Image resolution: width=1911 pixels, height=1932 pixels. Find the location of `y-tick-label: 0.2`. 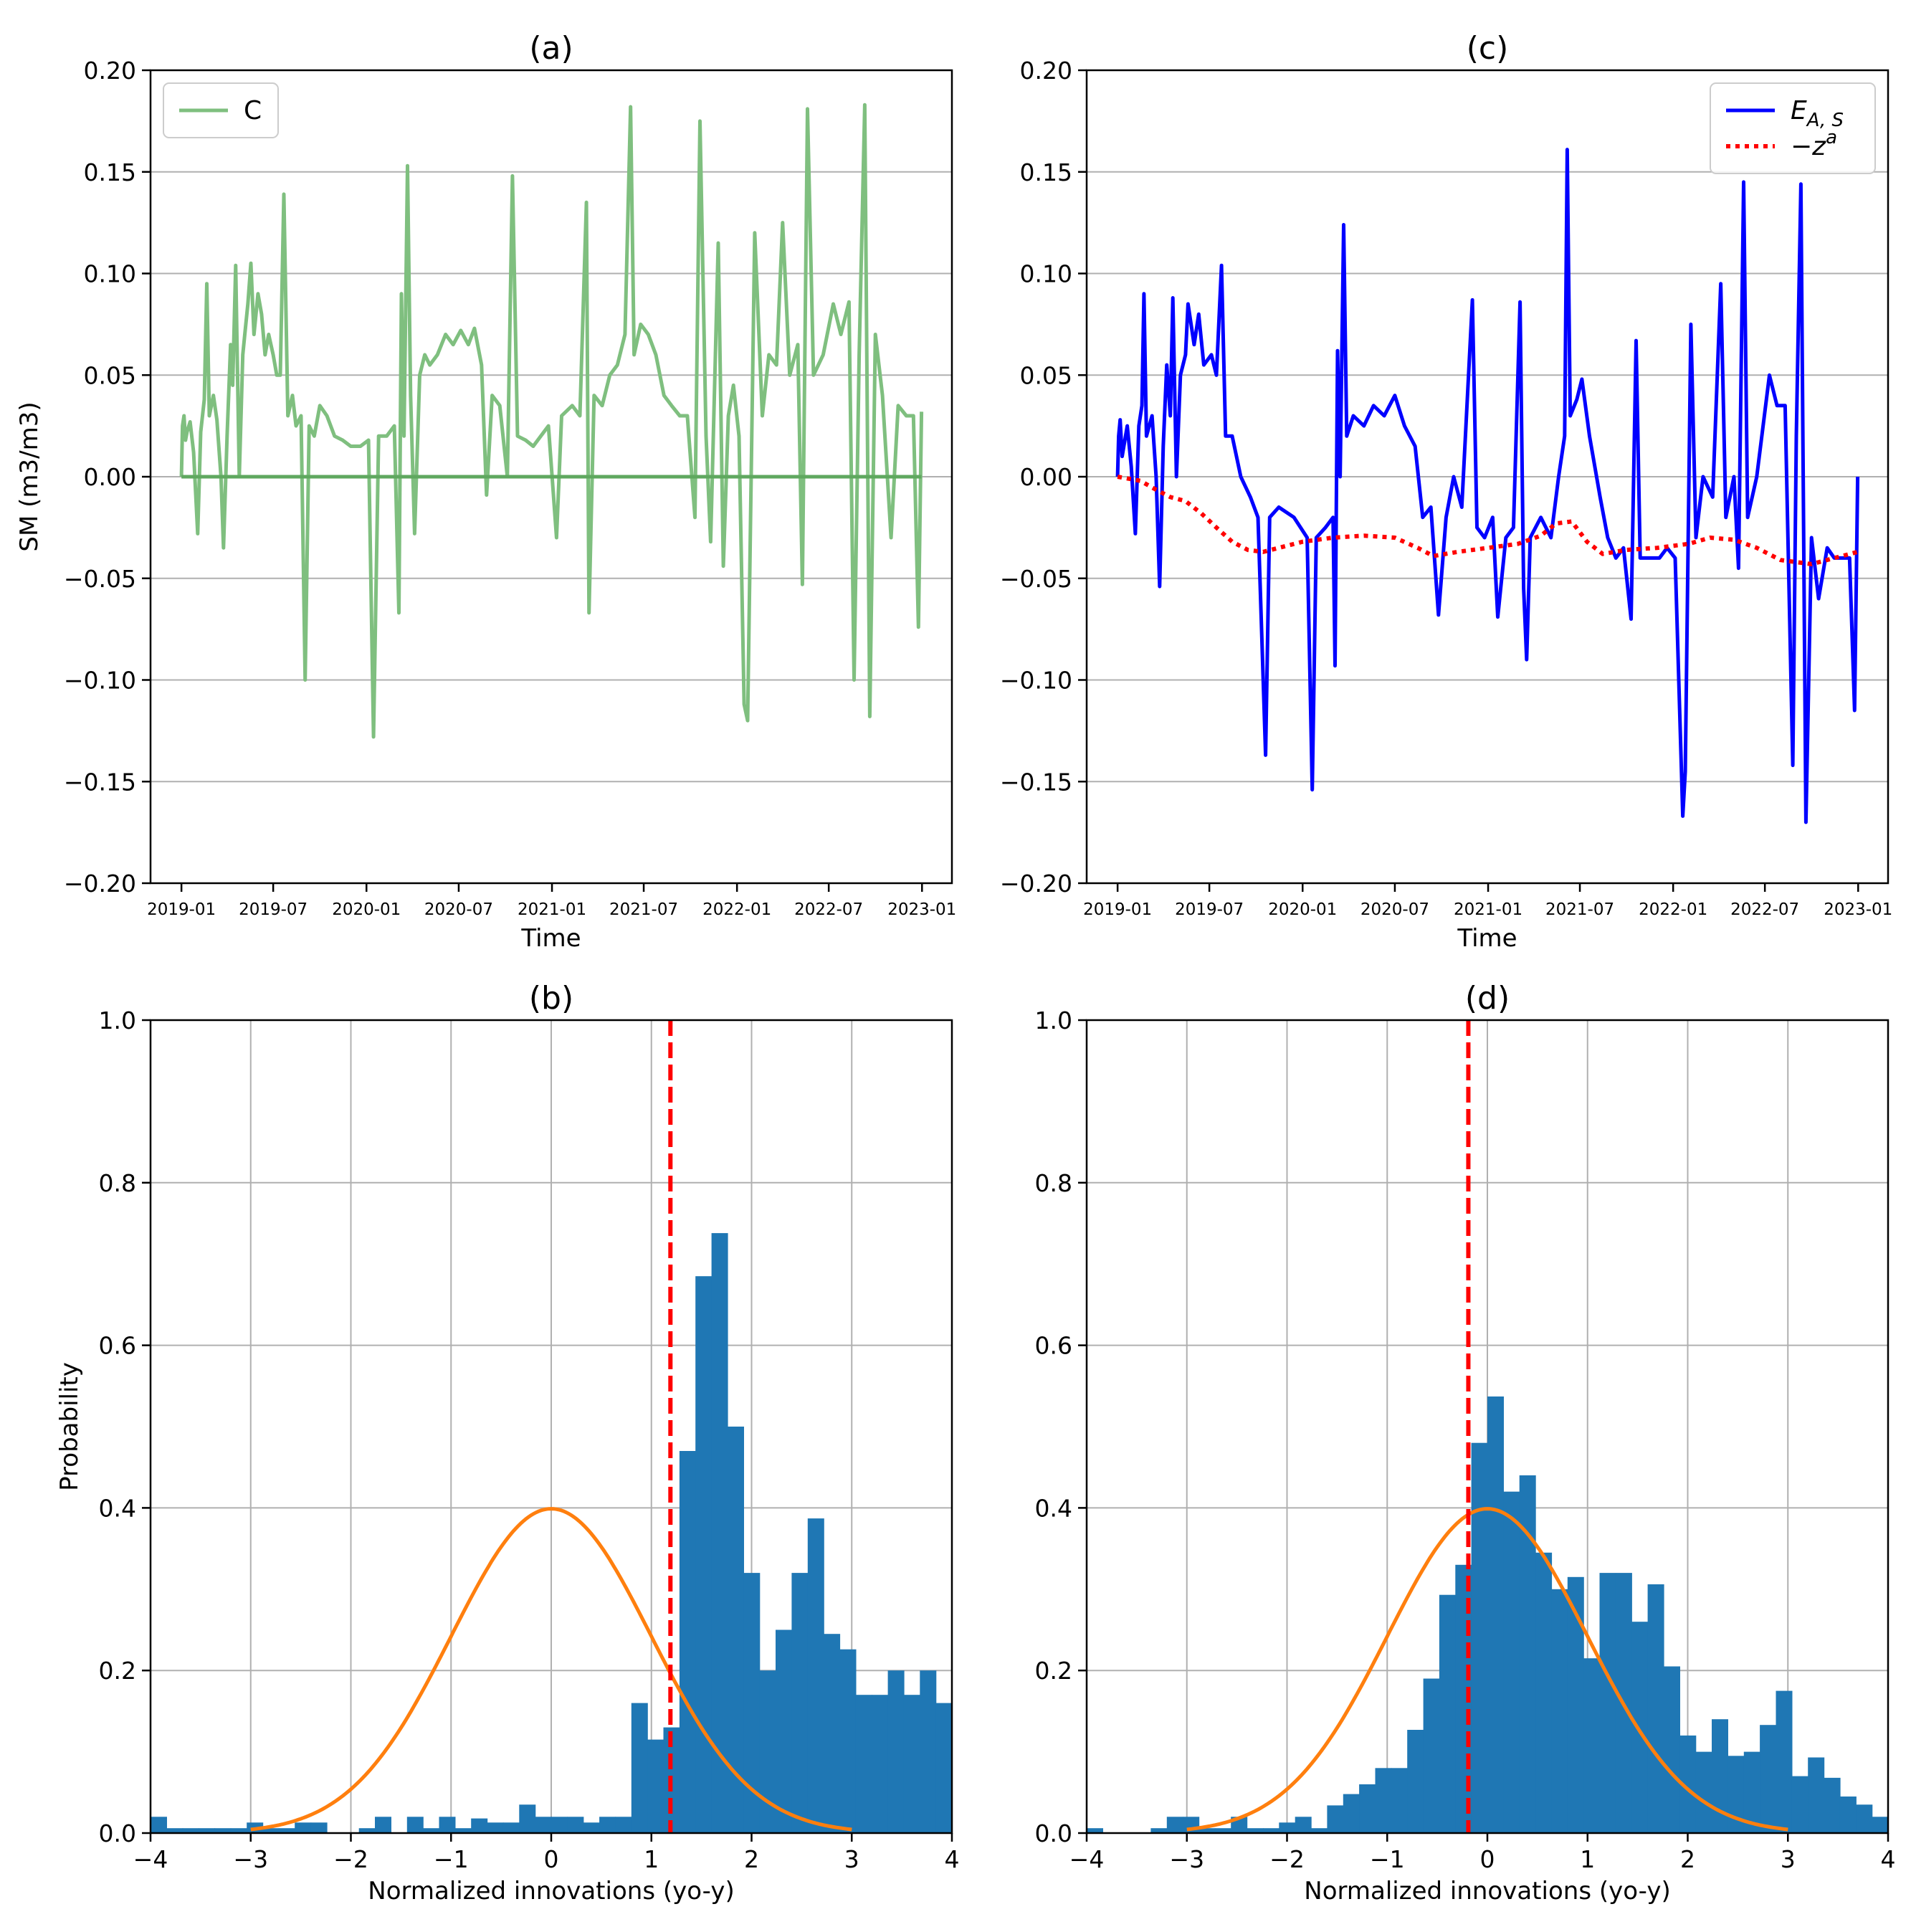

y-tick-label: 0.2 is located at coordinates (117, 1671).